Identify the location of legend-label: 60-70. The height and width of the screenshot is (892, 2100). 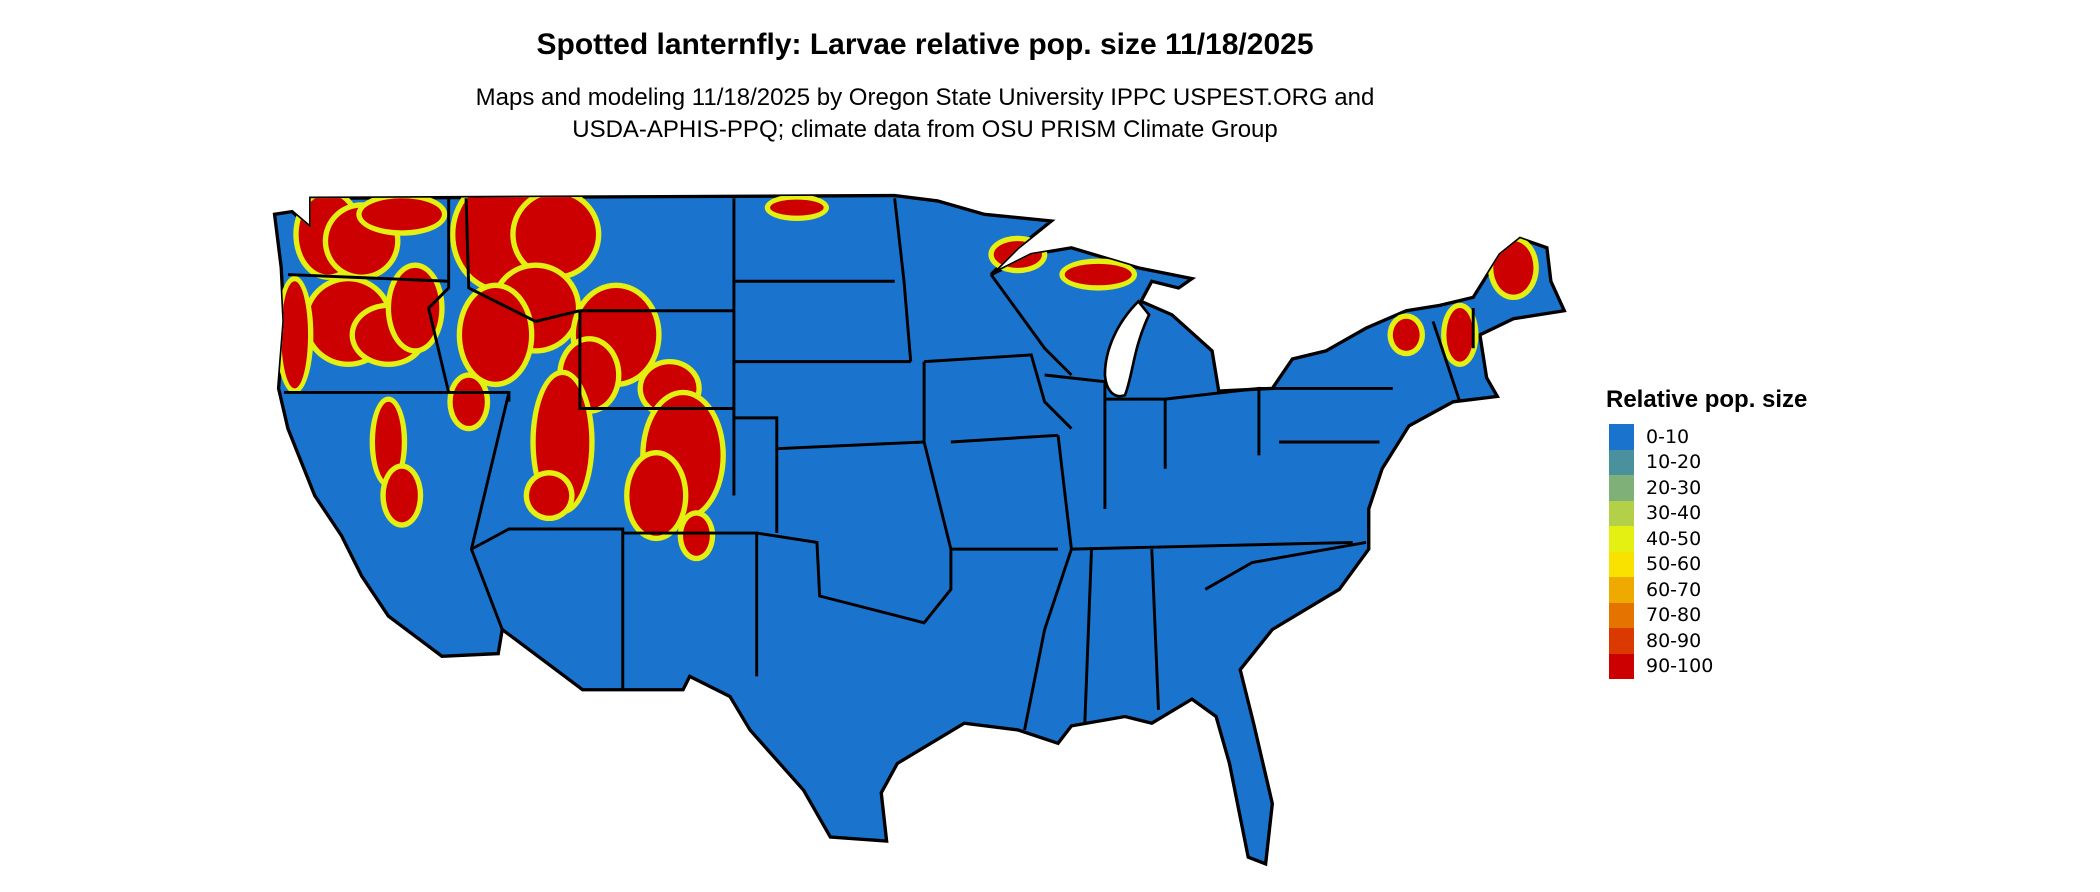
(1674, 589).